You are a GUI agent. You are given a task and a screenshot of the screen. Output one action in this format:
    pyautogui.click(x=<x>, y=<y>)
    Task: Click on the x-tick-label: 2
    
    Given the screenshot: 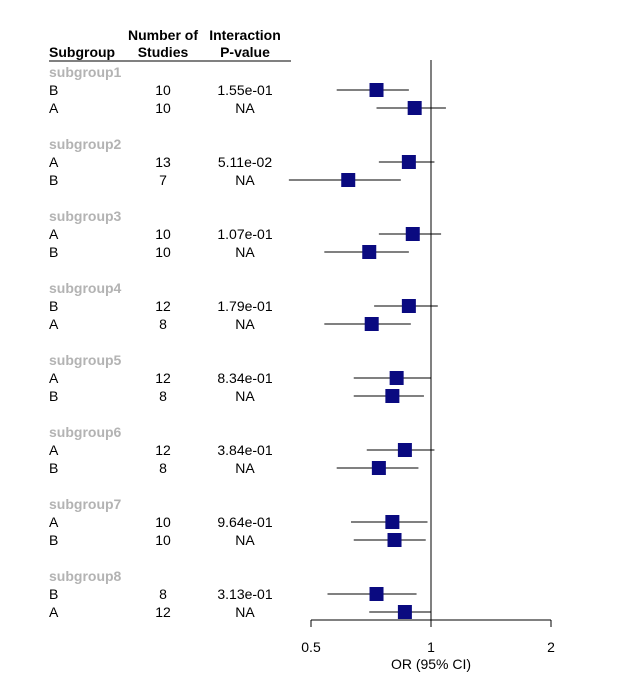 What is the action you would take?
    pyautogui.click(x=551, y=647)
    